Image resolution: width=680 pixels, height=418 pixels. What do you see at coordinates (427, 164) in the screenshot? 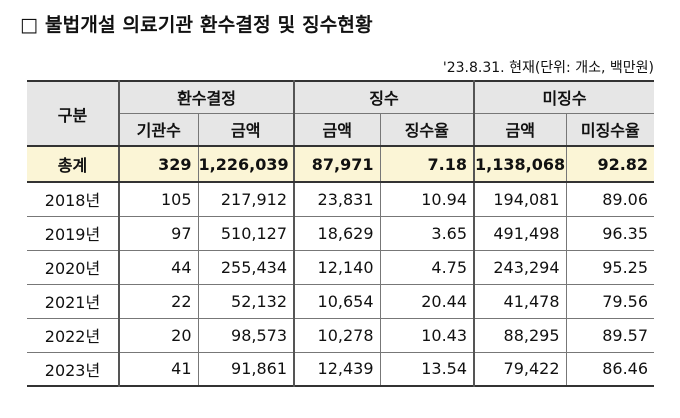
I see `cell-collection-rate: 7.18` at bounding box center [427, 164].